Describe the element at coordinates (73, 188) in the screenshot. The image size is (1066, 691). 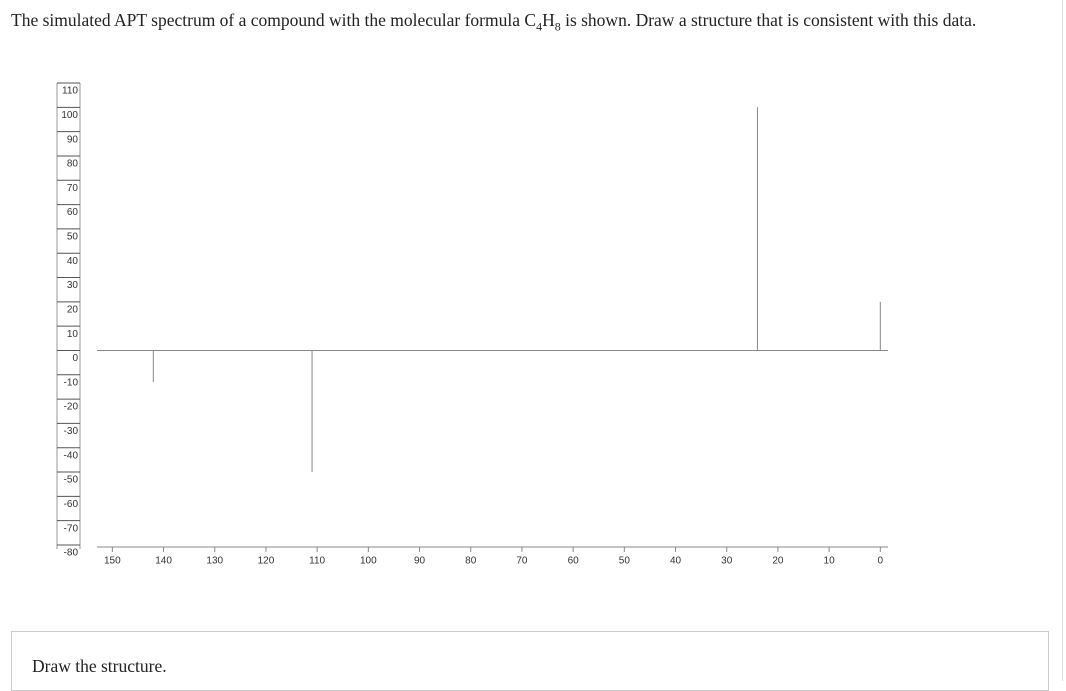
I see `y-tick-label: 70` at that location.